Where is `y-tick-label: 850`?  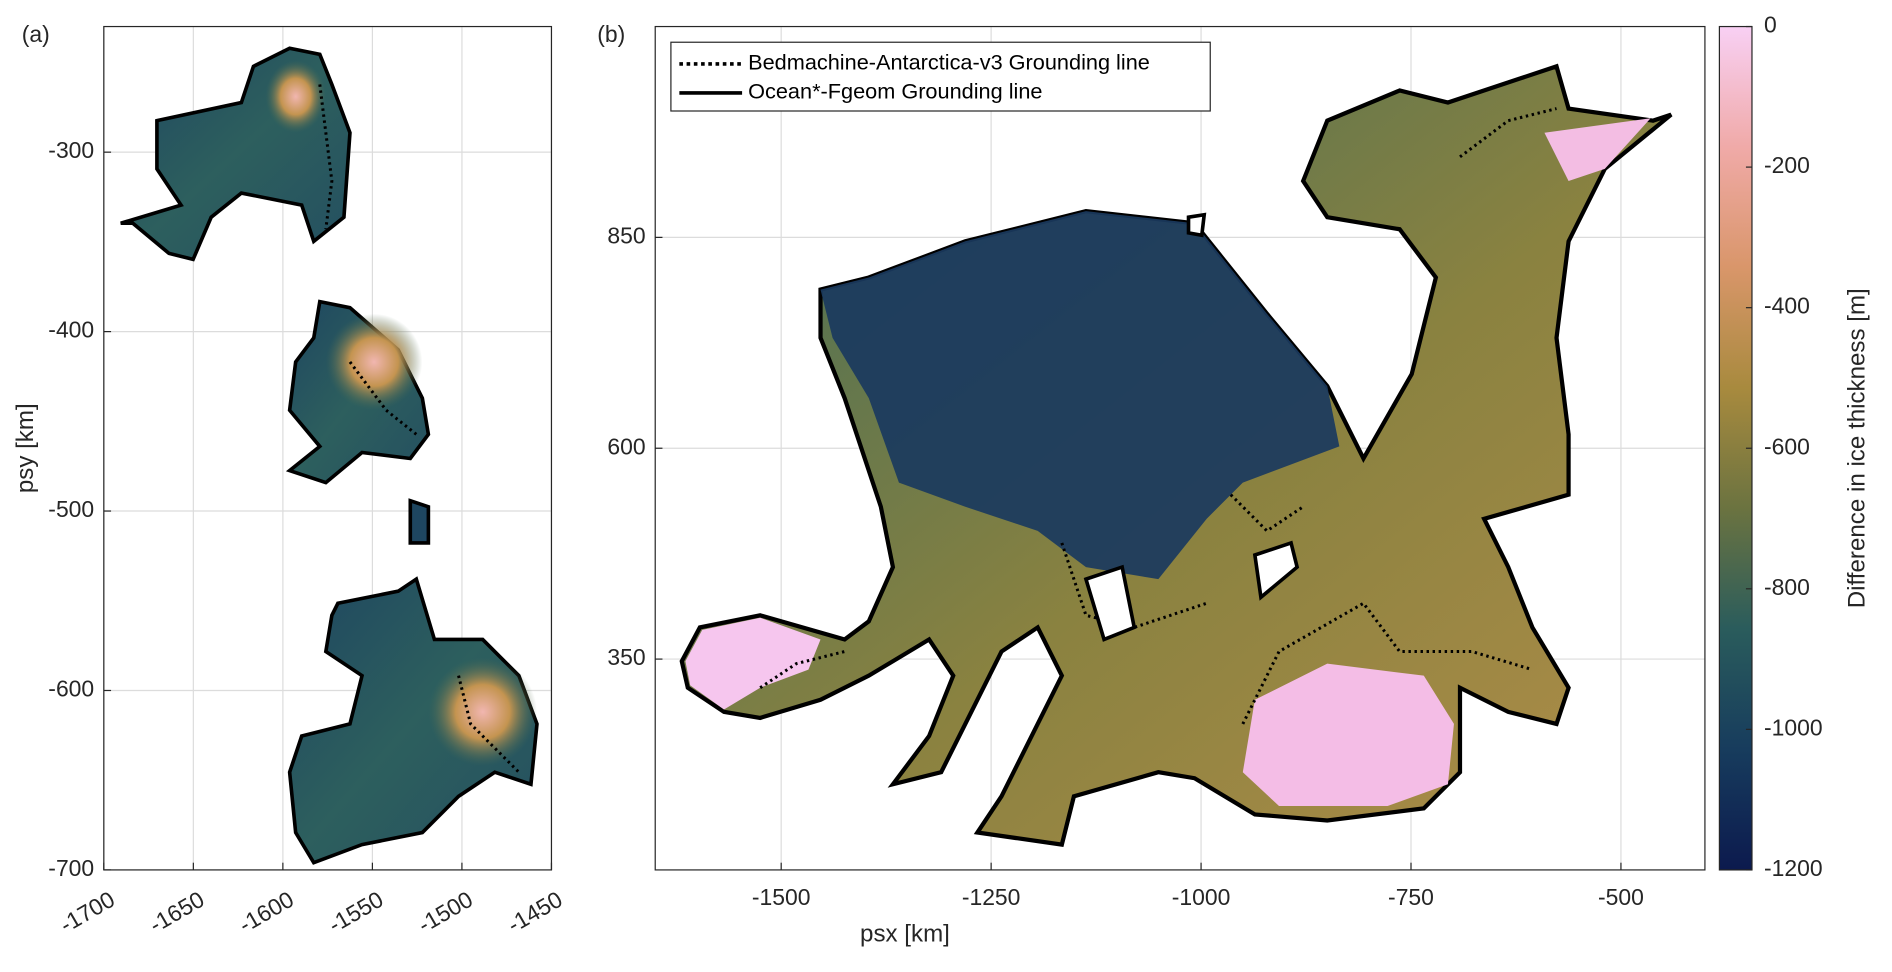 y-tick-label: 850 is located at coordinates (626, 235).